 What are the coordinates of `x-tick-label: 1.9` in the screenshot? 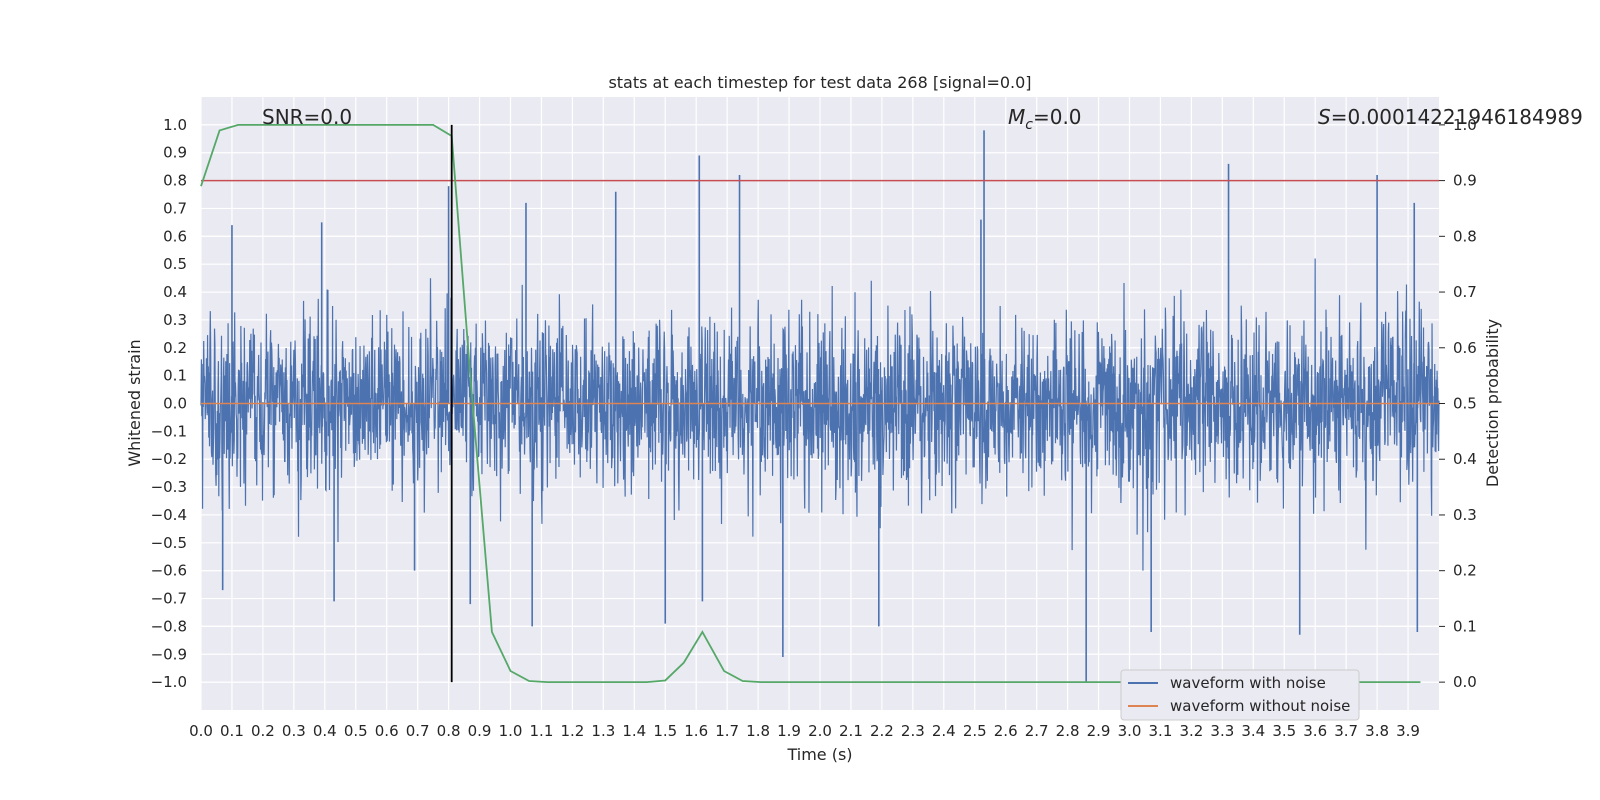 It's located at (789, 731).